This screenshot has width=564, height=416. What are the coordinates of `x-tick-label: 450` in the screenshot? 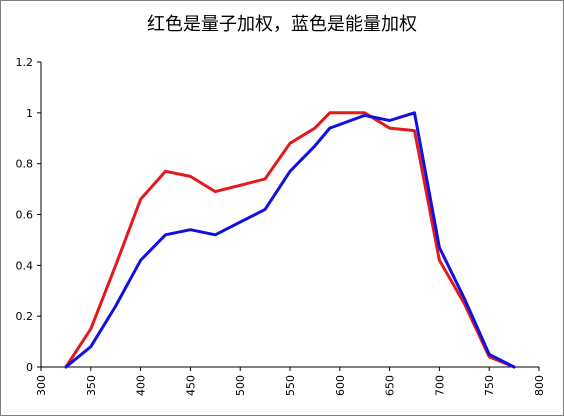 It's located at (190, 385).